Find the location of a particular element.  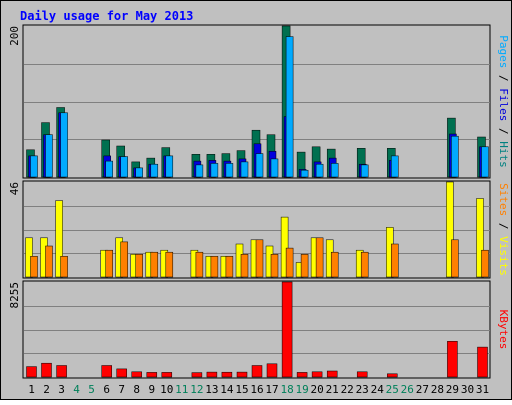

day-label: 17 is located at coordinates (271, 389).